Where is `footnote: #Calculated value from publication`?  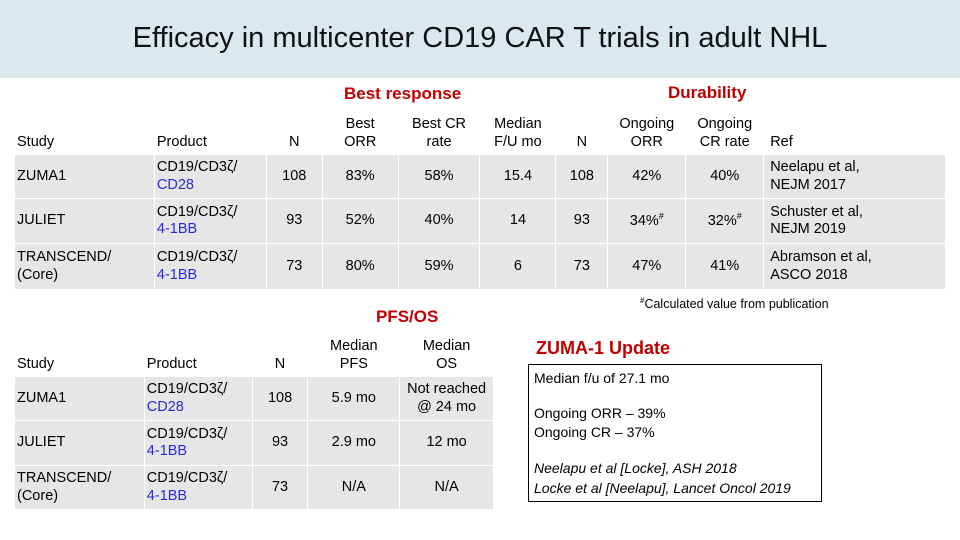
footnote: #Calculated value from publication is located at coordinates (734, 303).